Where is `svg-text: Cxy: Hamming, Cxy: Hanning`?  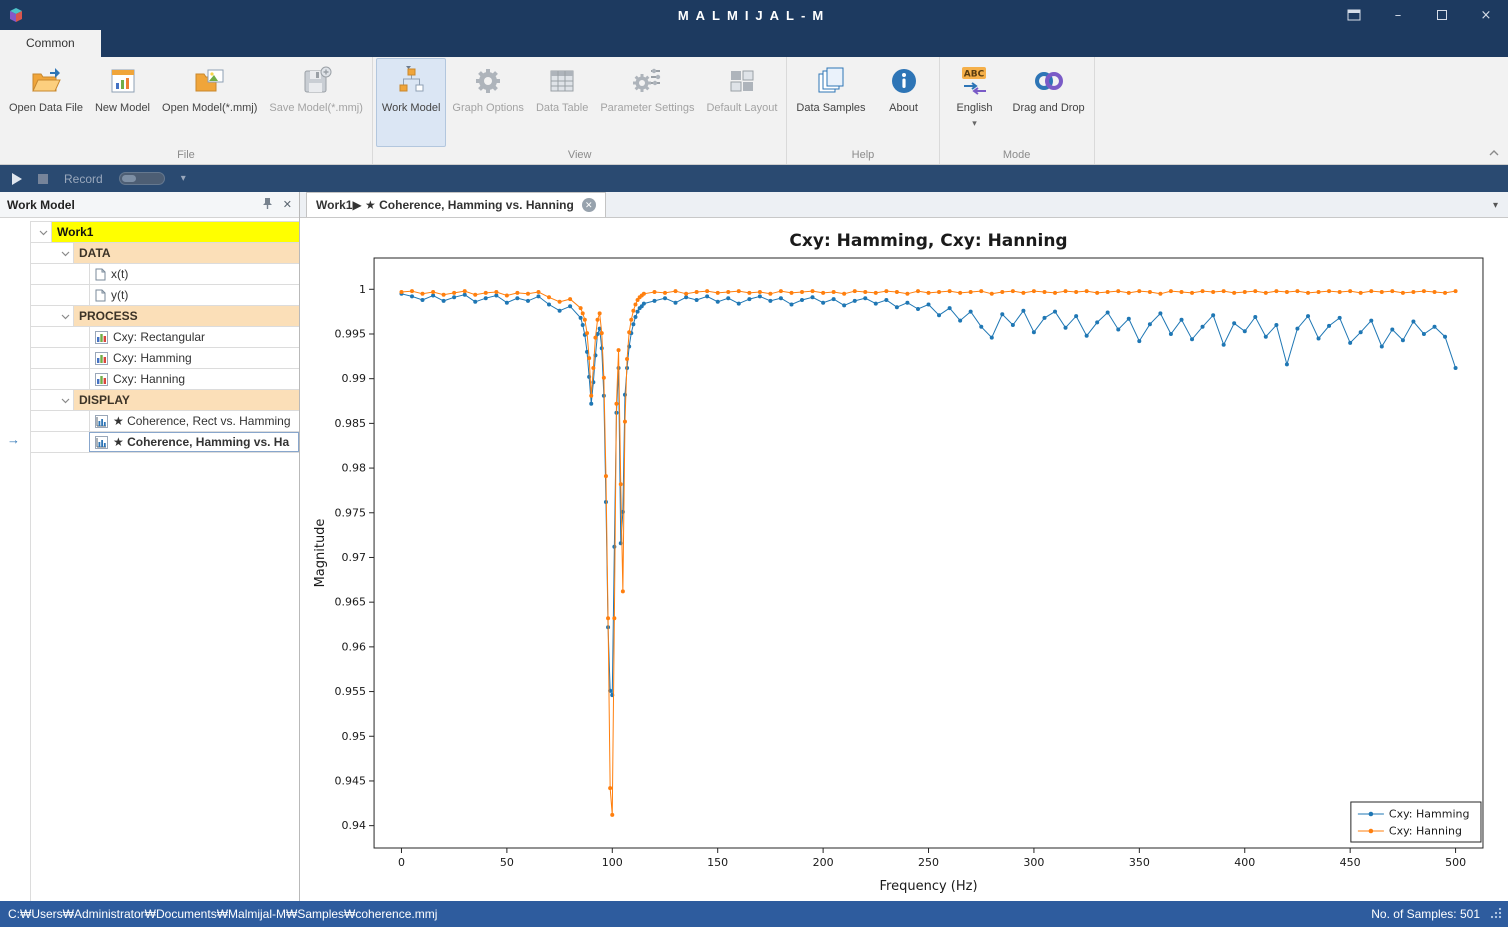
svg-text: Cxy: Hamming, Cxy: Hanning is located at coordinates (928, 241).